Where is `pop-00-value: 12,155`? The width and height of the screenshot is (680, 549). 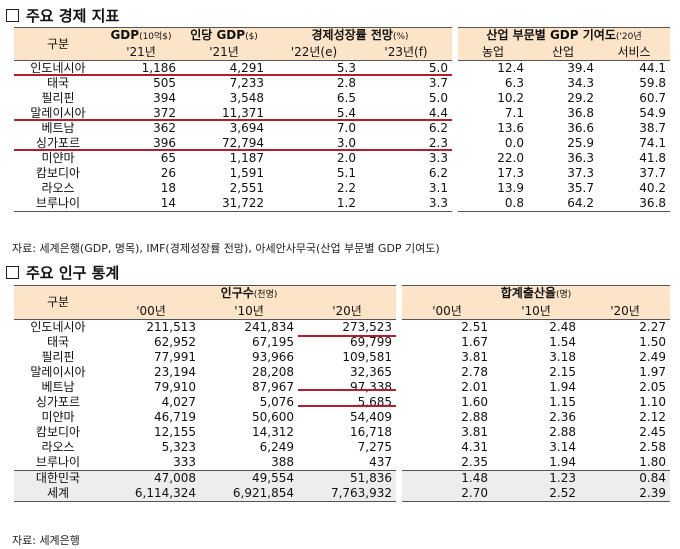 pop-00-value: 12,155 is located at coordinates (175, 432).